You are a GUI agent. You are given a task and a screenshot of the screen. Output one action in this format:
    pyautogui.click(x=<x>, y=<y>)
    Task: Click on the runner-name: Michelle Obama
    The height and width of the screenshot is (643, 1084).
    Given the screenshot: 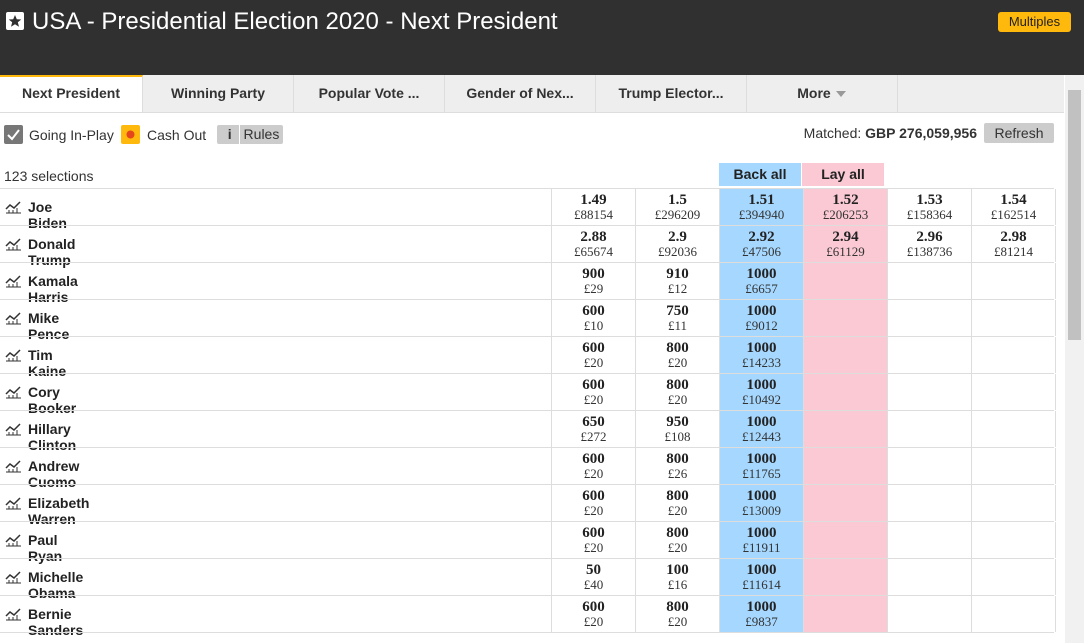 What is the action you would take?
    pyautogui.click(x=56, y=585)
    